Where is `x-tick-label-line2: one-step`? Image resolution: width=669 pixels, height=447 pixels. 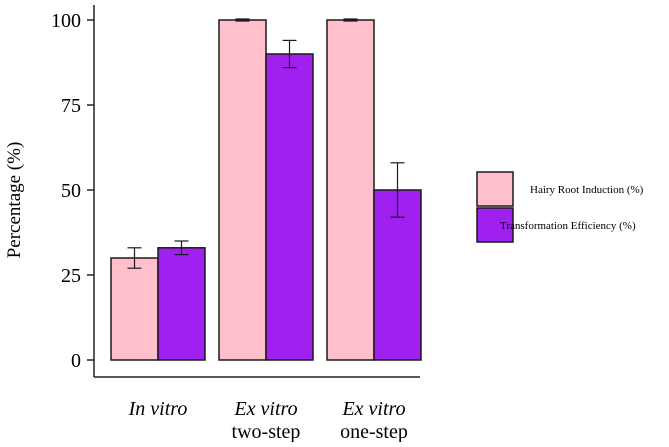 x-tick-label-line2: one-step is located at coordinates (374, 431).